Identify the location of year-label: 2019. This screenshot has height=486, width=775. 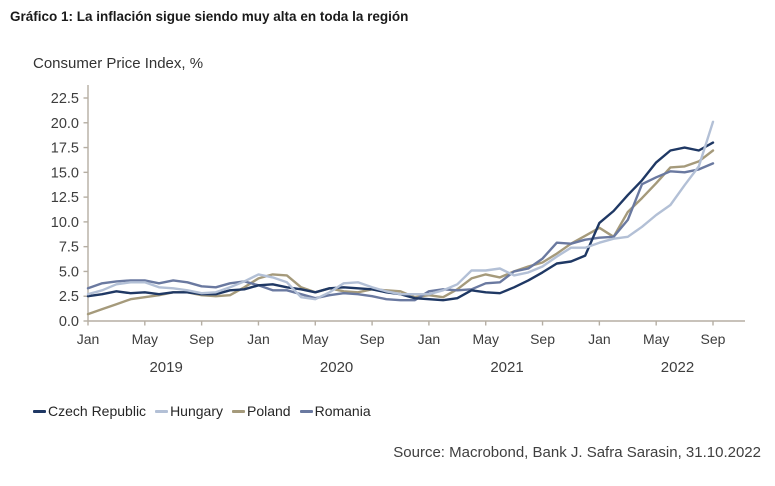
(165, 367).